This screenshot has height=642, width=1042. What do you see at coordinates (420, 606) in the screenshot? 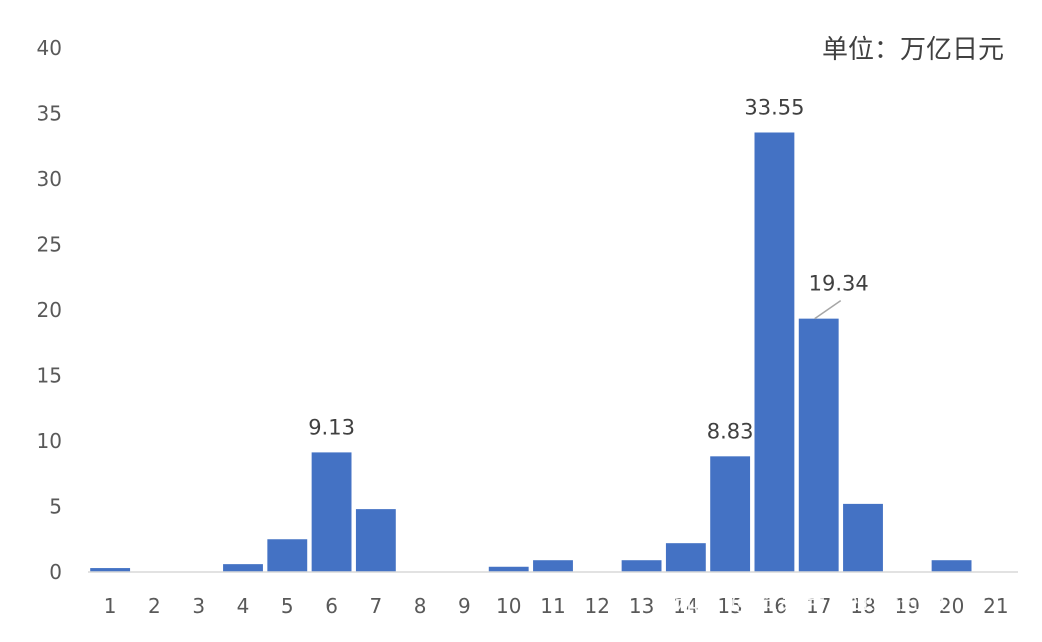
I see `x-tick-label: 8` at bounding box center [420, 606].